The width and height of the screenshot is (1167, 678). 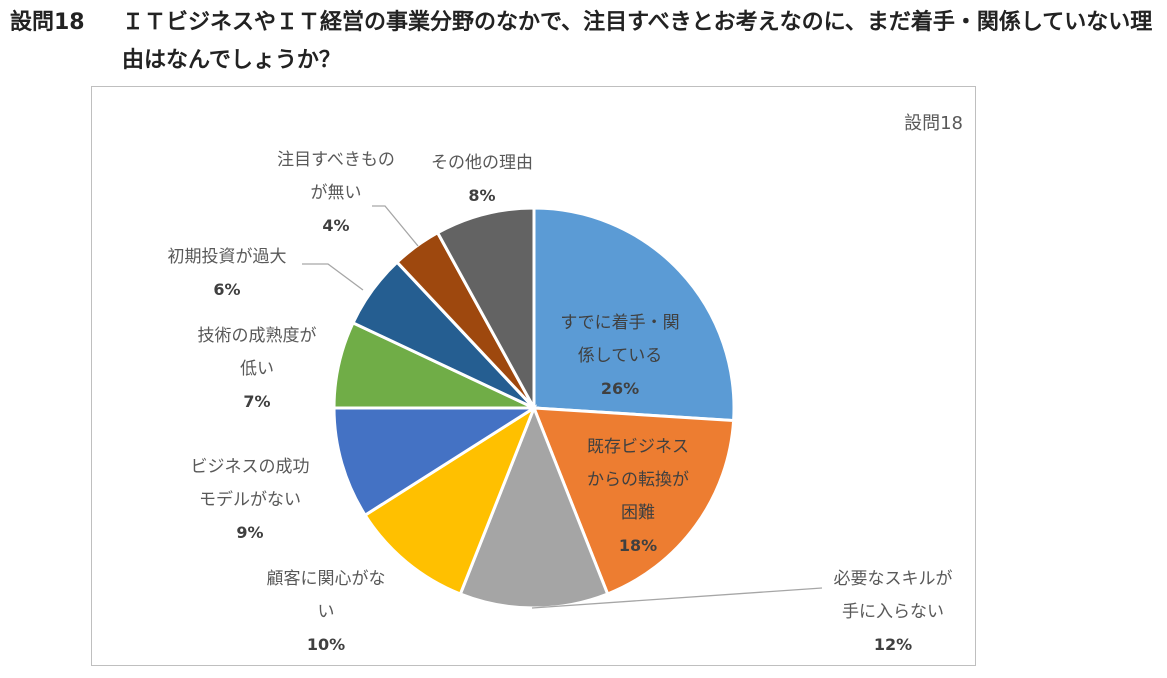 I want to click on slice-label: 係している, so click(x=620, y=356).